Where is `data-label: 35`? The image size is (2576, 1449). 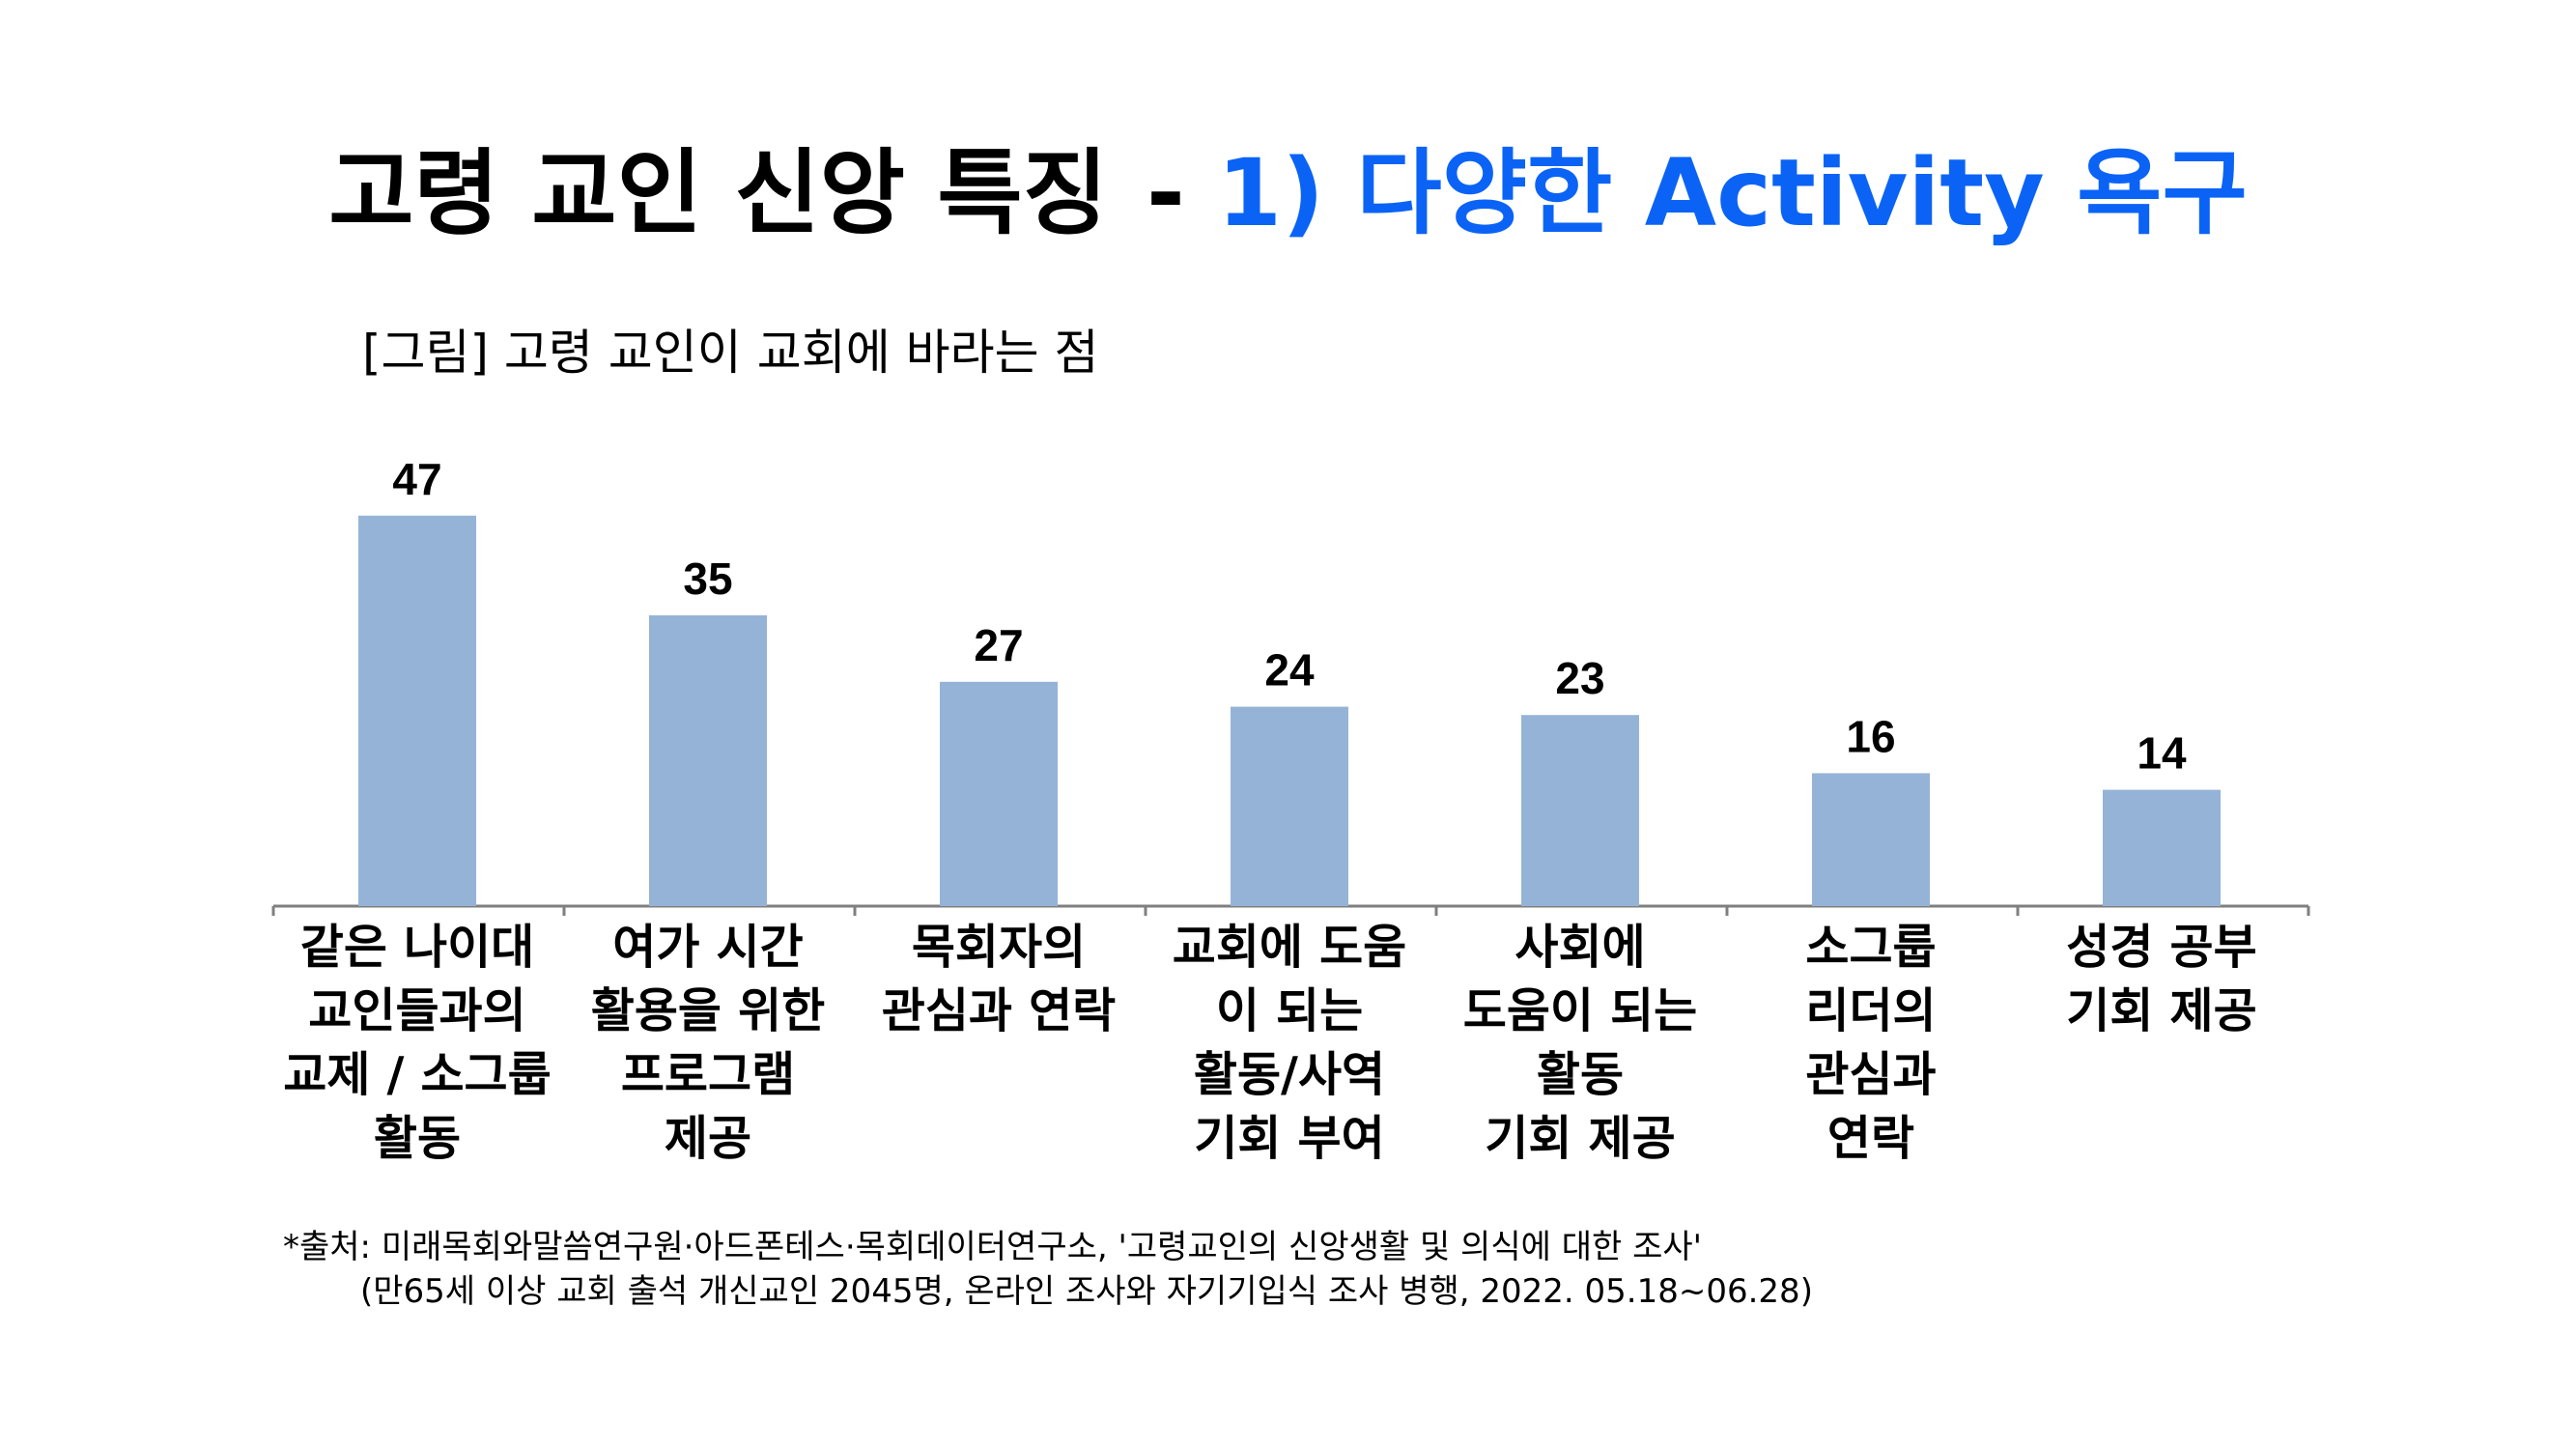
data-label: 35 is located at coordinates (707, 579).